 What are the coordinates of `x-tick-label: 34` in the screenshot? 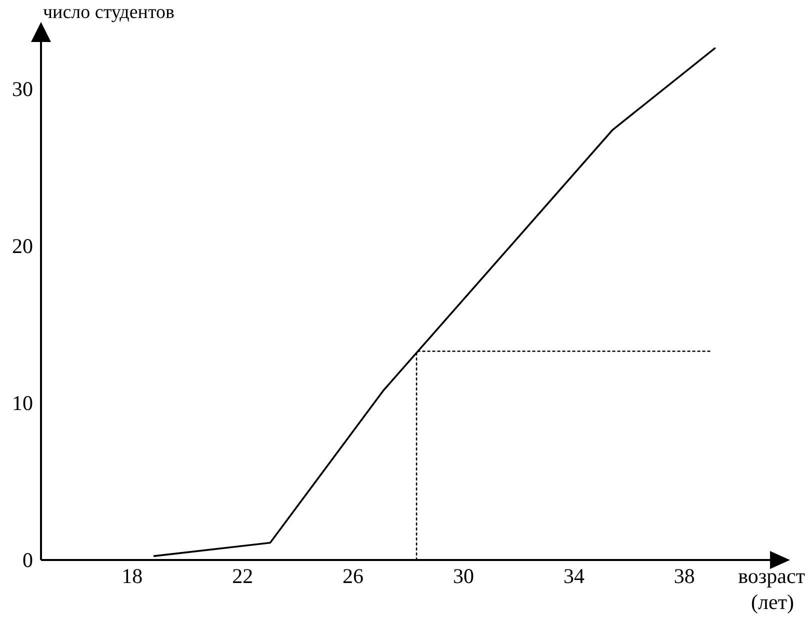 It's located at (574, 576).